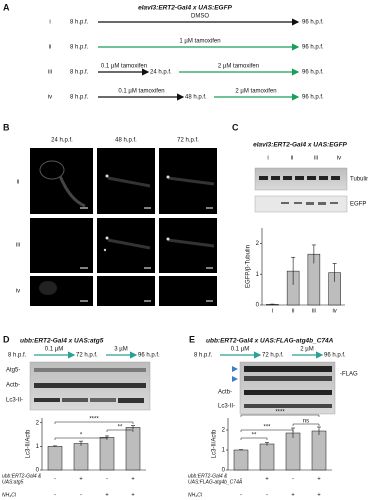  I want to click on row-label: iv, so click(18, 292).